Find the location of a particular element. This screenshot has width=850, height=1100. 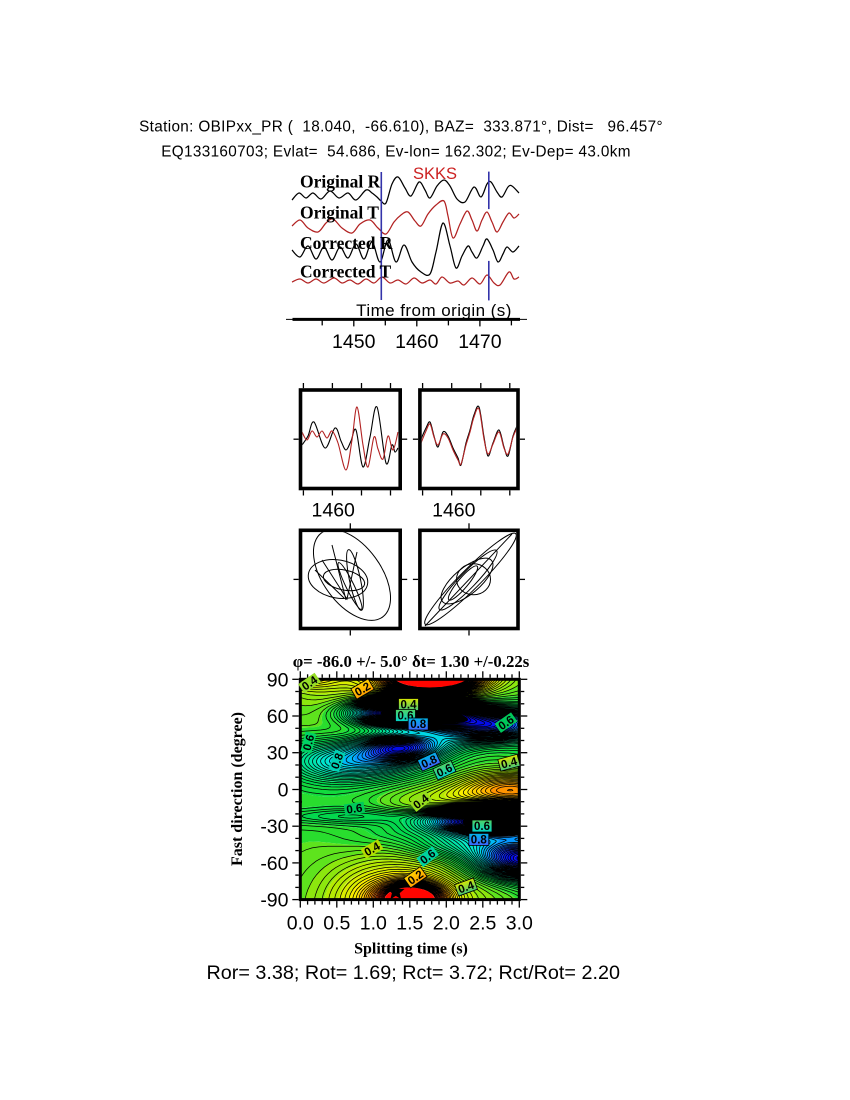

svg-text: 2.5 is located at coordinates (482, 924).